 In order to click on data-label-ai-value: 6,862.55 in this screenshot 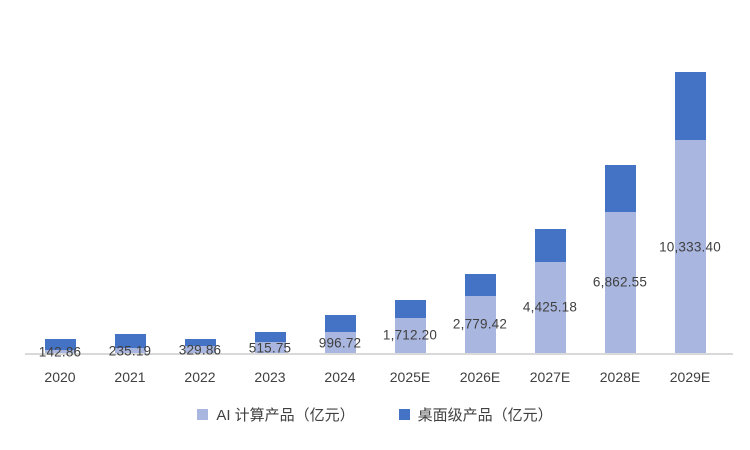, I will do `click(620, 282)`.